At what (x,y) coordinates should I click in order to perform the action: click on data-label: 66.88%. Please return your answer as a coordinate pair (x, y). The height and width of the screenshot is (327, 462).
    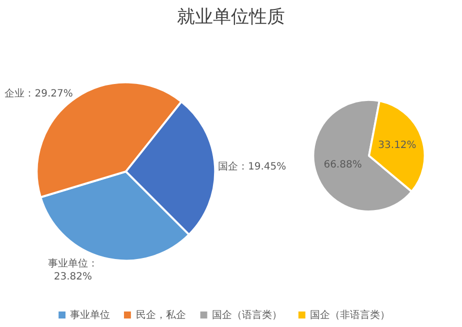
    Looking at the image, I should click on (343, 165).